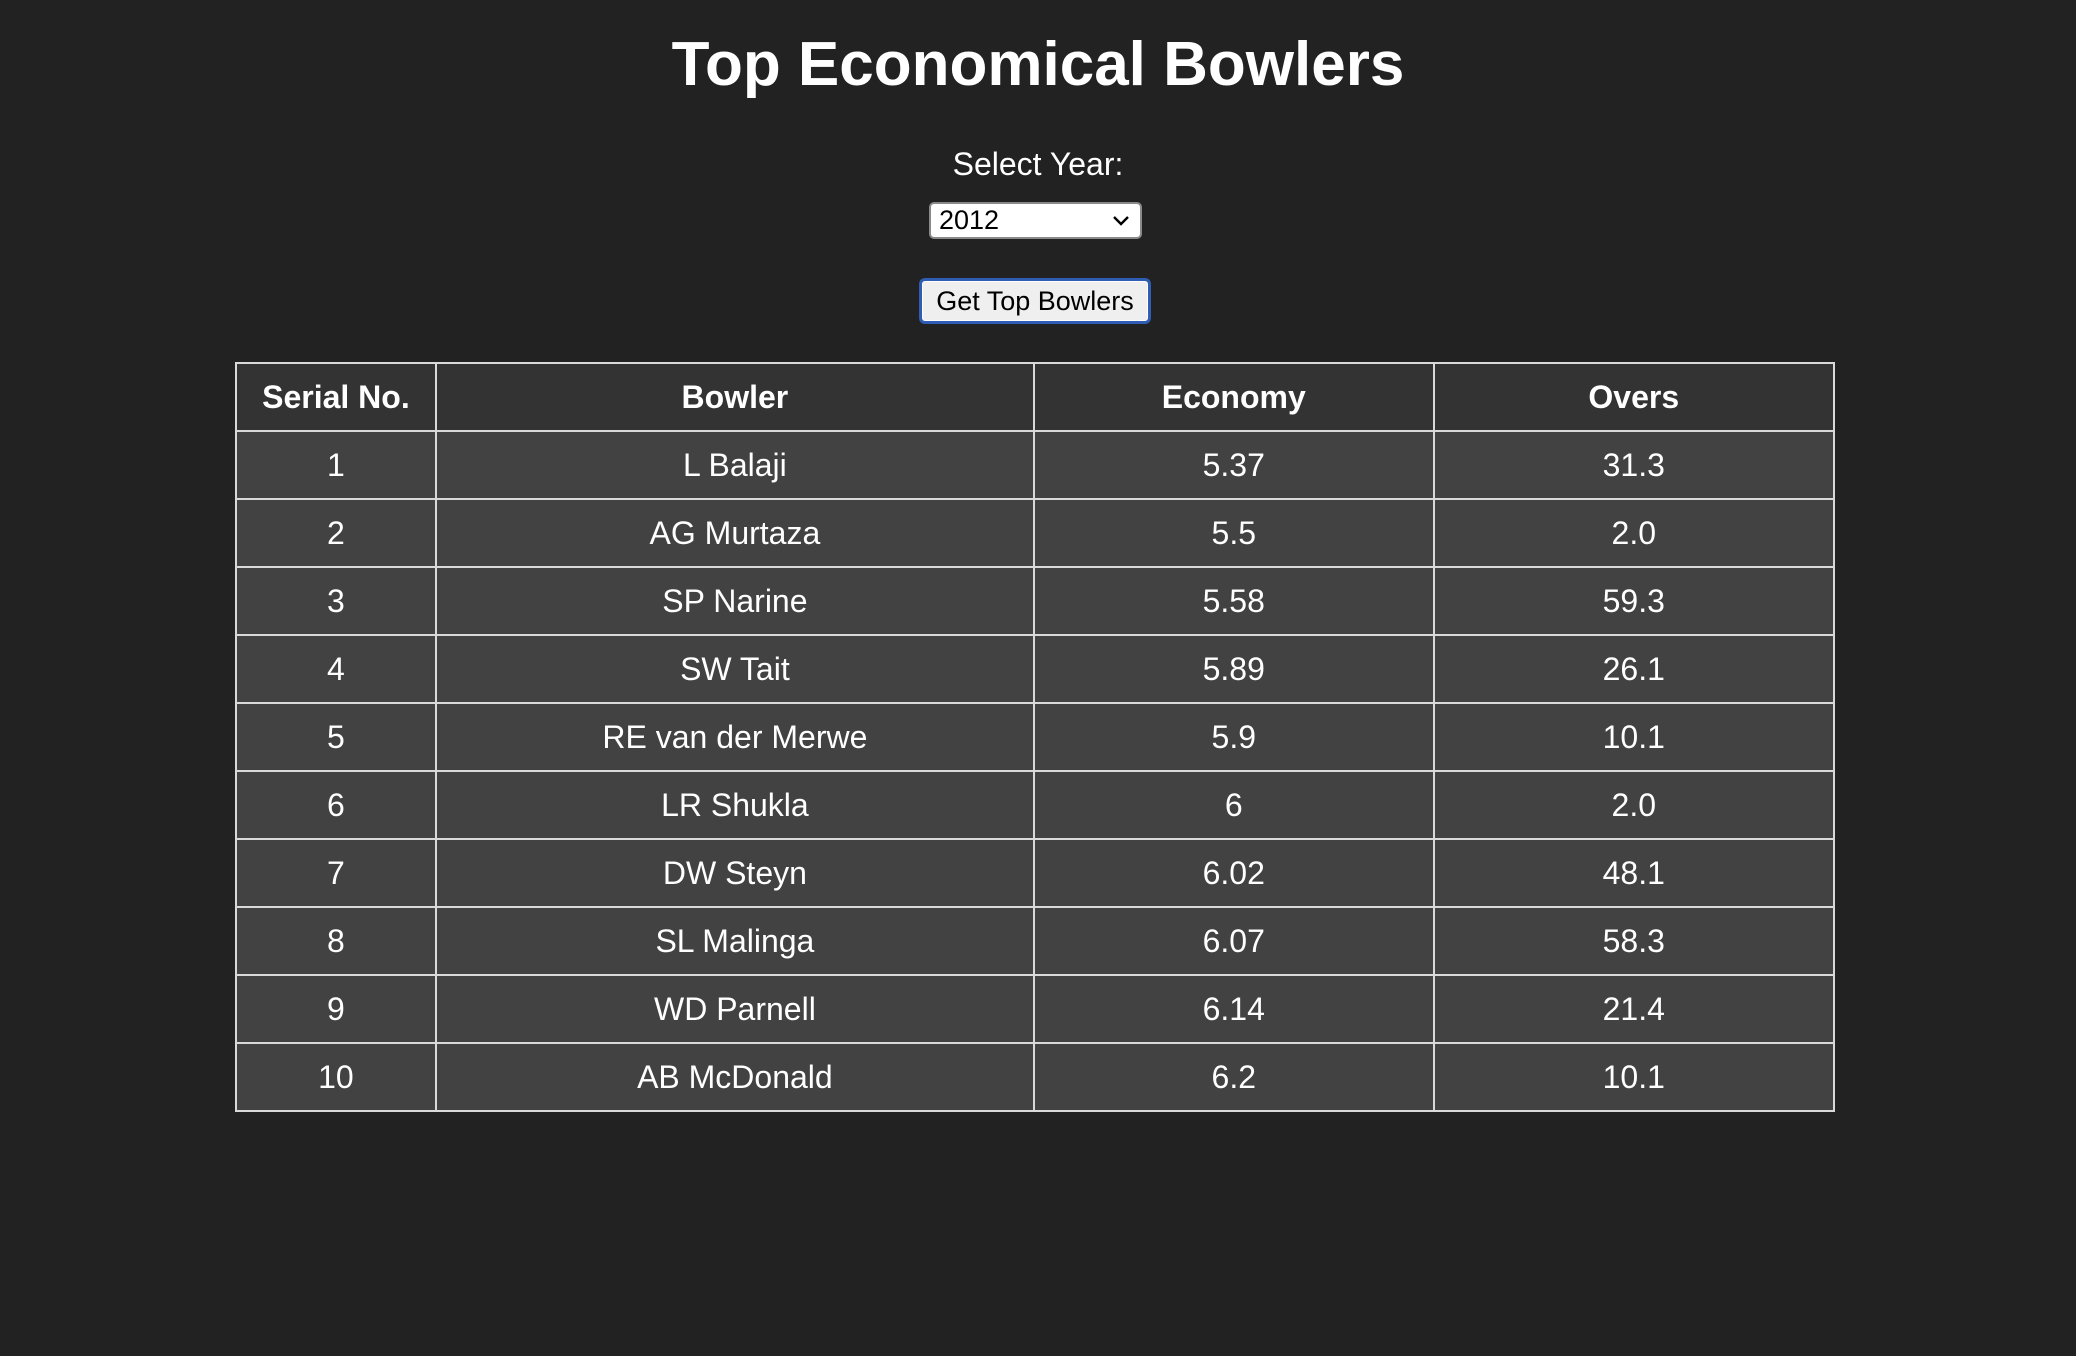 This screenshot has width=2076, height=1356. What do you see at coordinates (1634, 601) in the screenshot?
I see `overs-cell: 59.3` at bounding box center [1634, 601].